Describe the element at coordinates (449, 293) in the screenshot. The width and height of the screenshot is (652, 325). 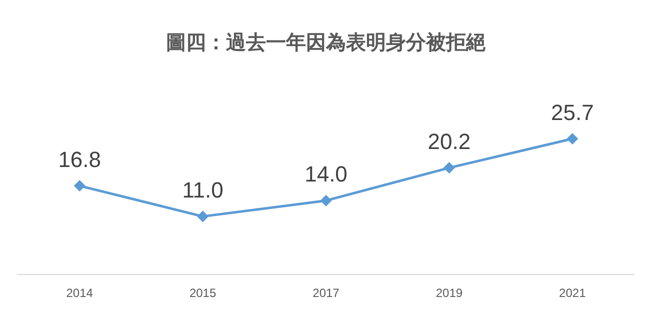
I see `x-tick-label: 2019` at that location.